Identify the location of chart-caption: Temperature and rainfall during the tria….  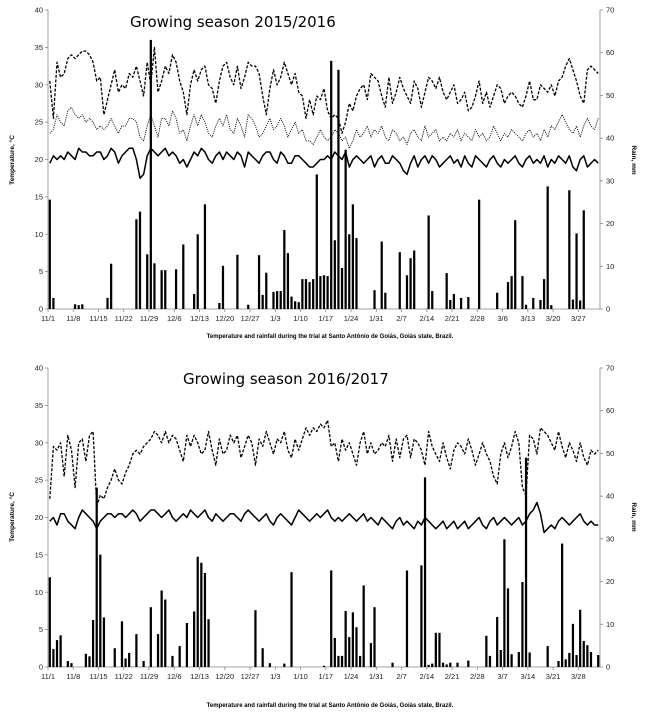
(330, 706).